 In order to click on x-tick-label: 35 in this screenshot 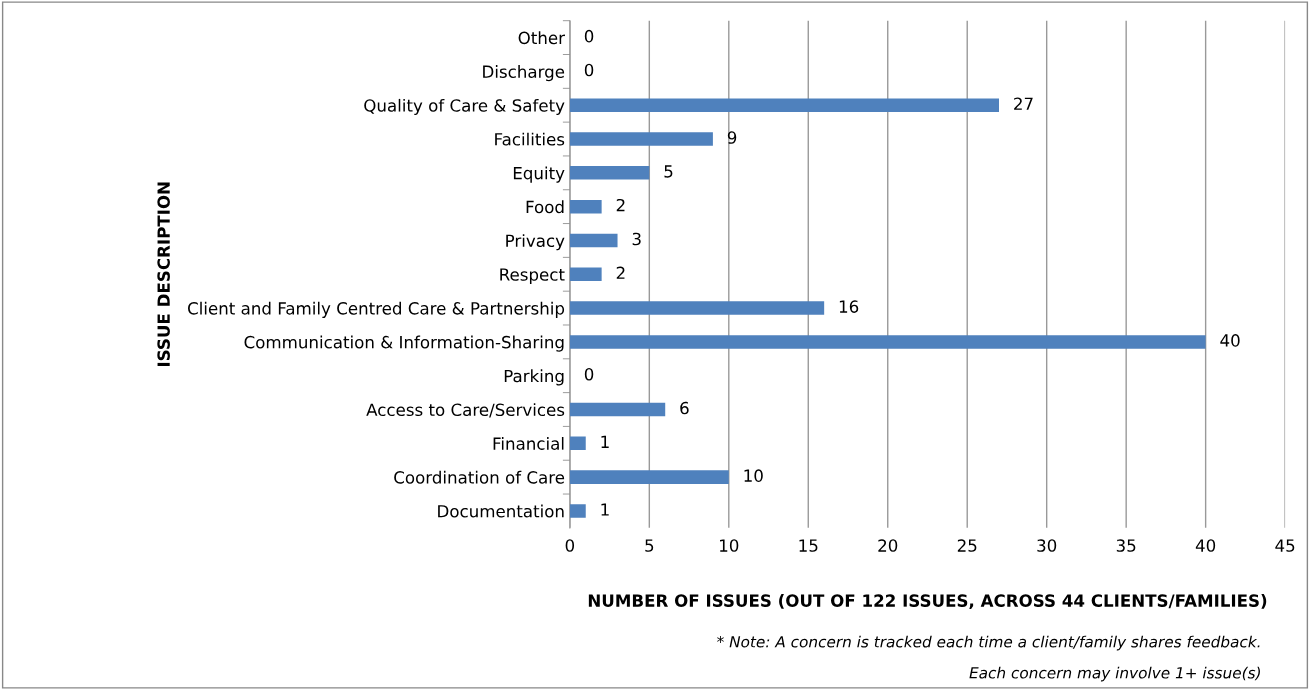, I will do `click(1126, 545)`.